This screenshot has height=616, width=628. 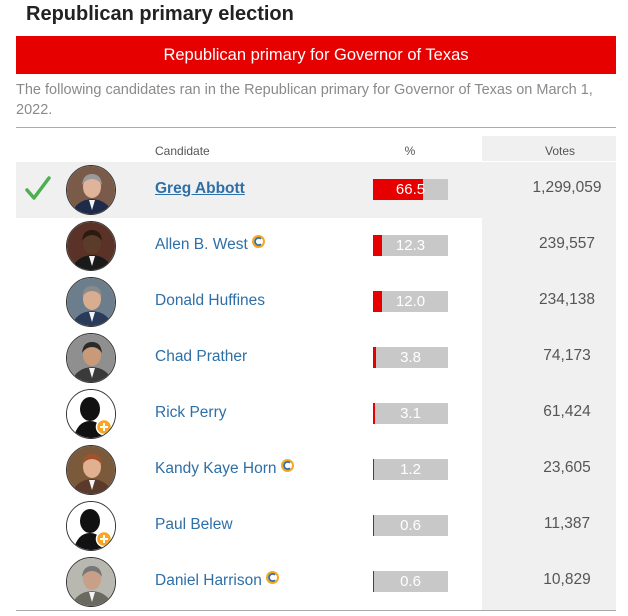 I want to click on candidate-name-text: Chad Prather, so click(x=201, y=356).